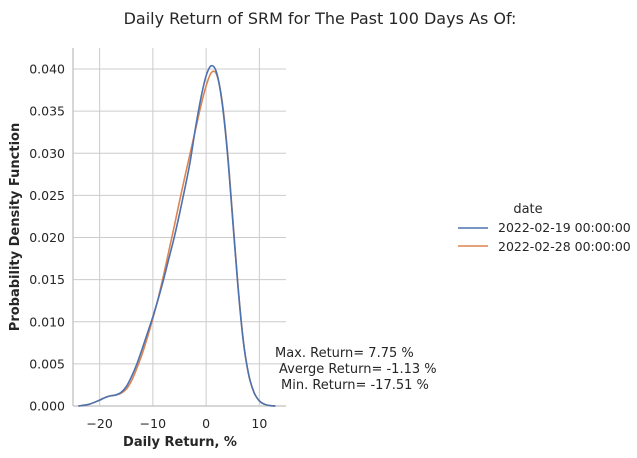 This screenshot has height=458, width=637. Describe the element at coordinates (527, 209) in the screenshot. I see `legend-title: date` at that location.